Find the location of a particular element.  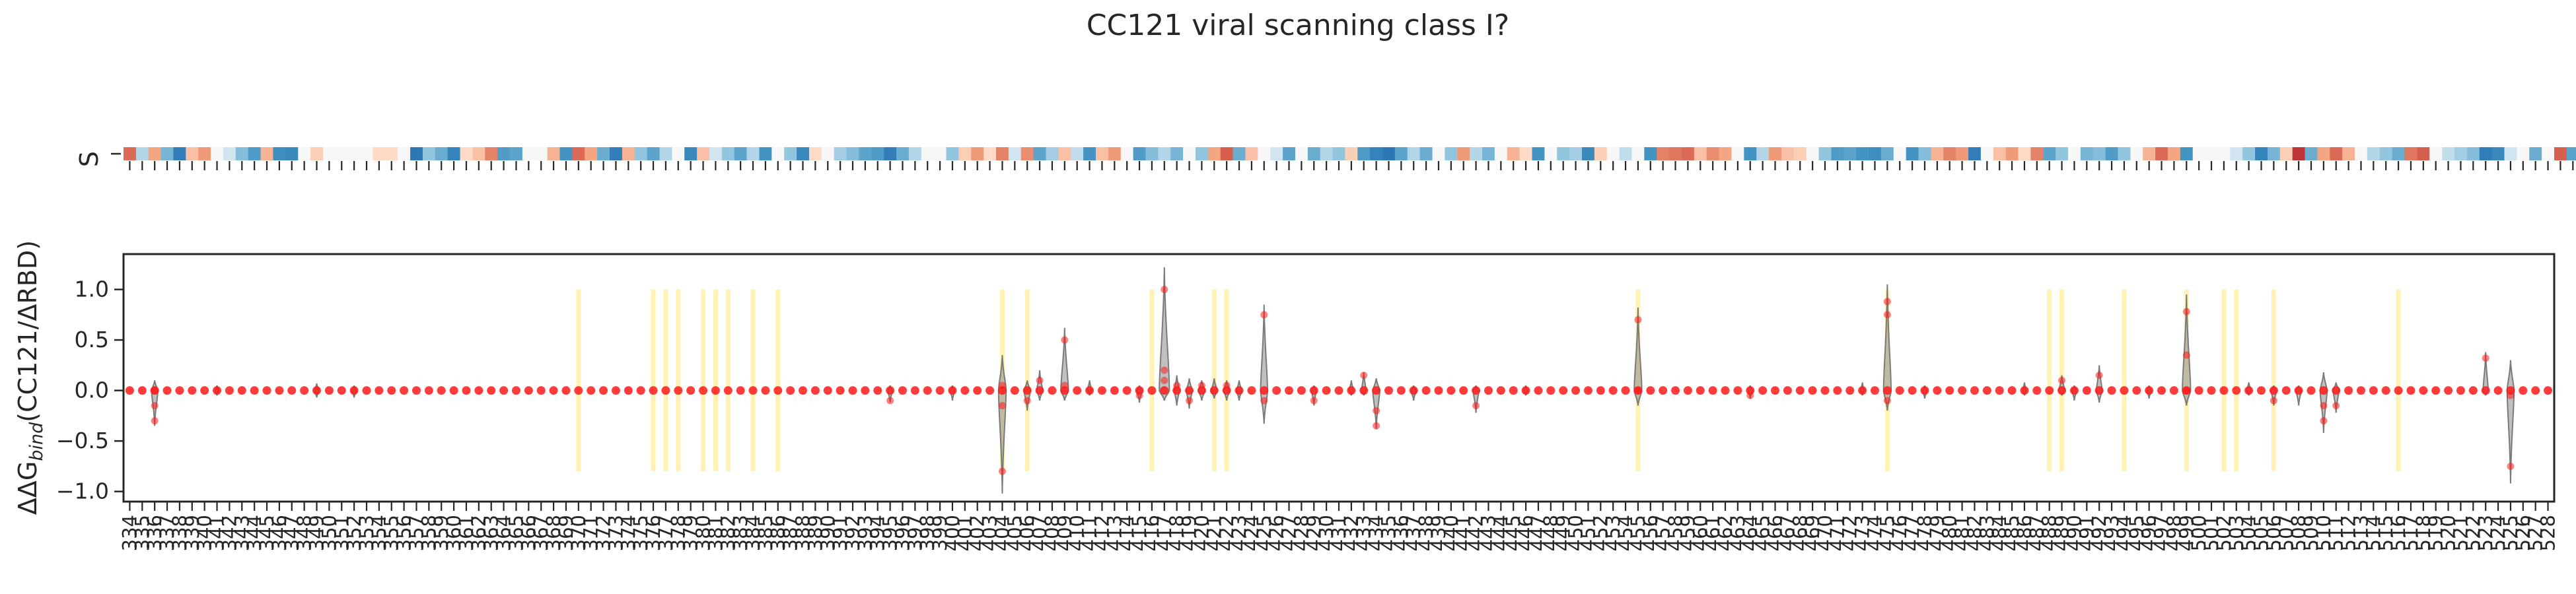

x-tick-label: 395 is located at coordinates (891, 533).